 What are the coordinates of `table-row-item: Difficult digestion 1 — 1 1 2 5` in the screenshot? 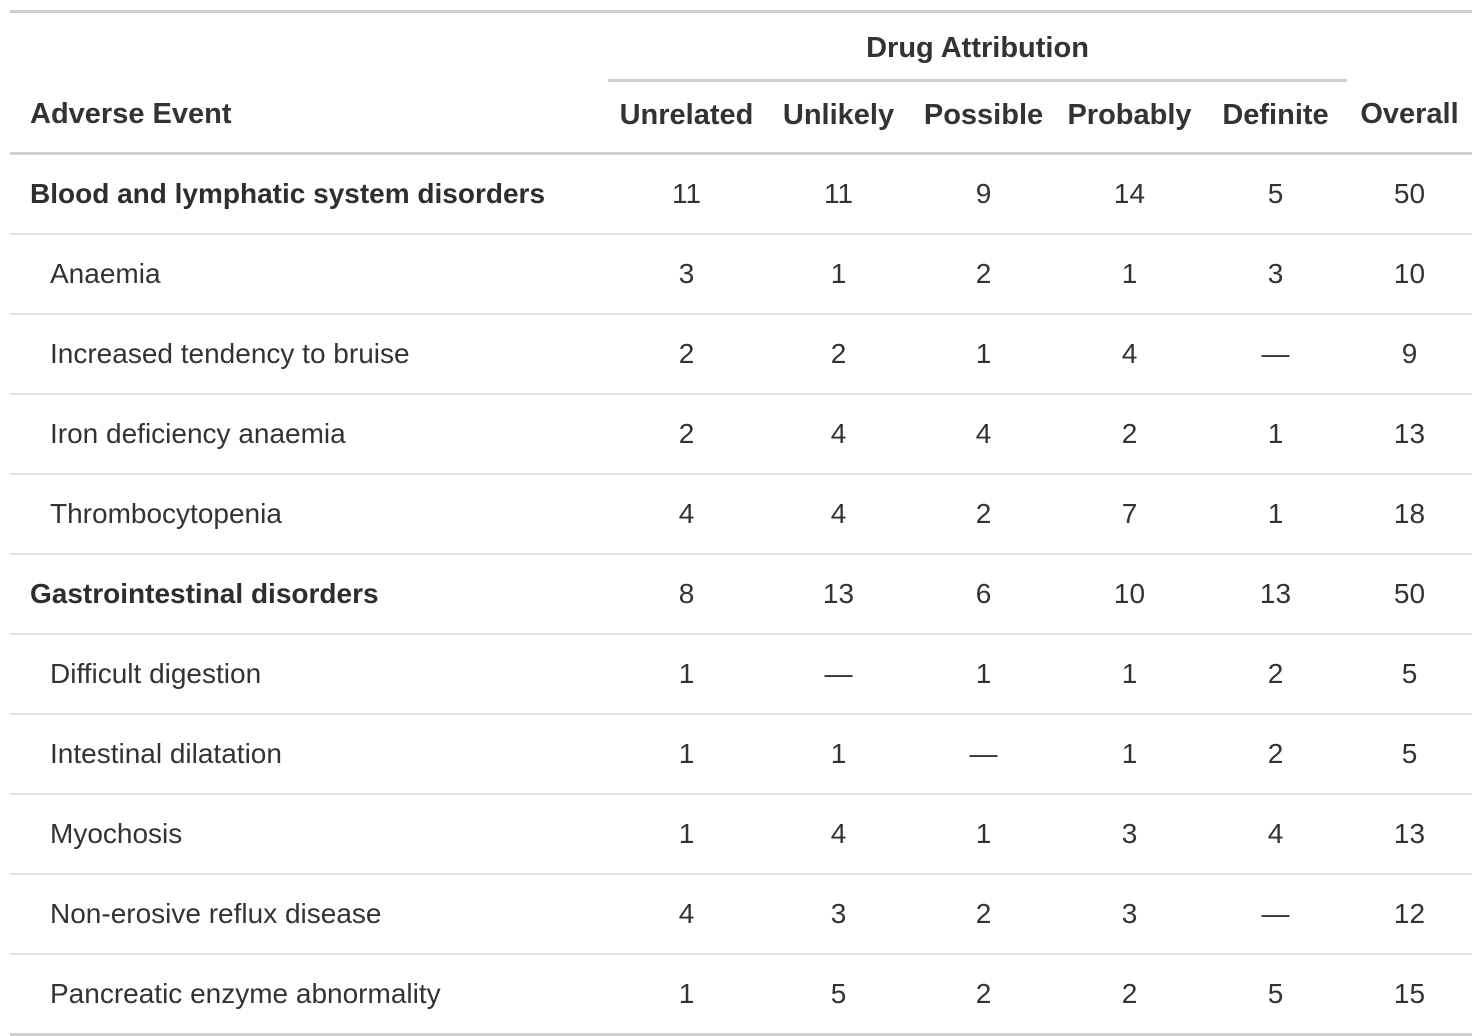 It's located at (741, 674).